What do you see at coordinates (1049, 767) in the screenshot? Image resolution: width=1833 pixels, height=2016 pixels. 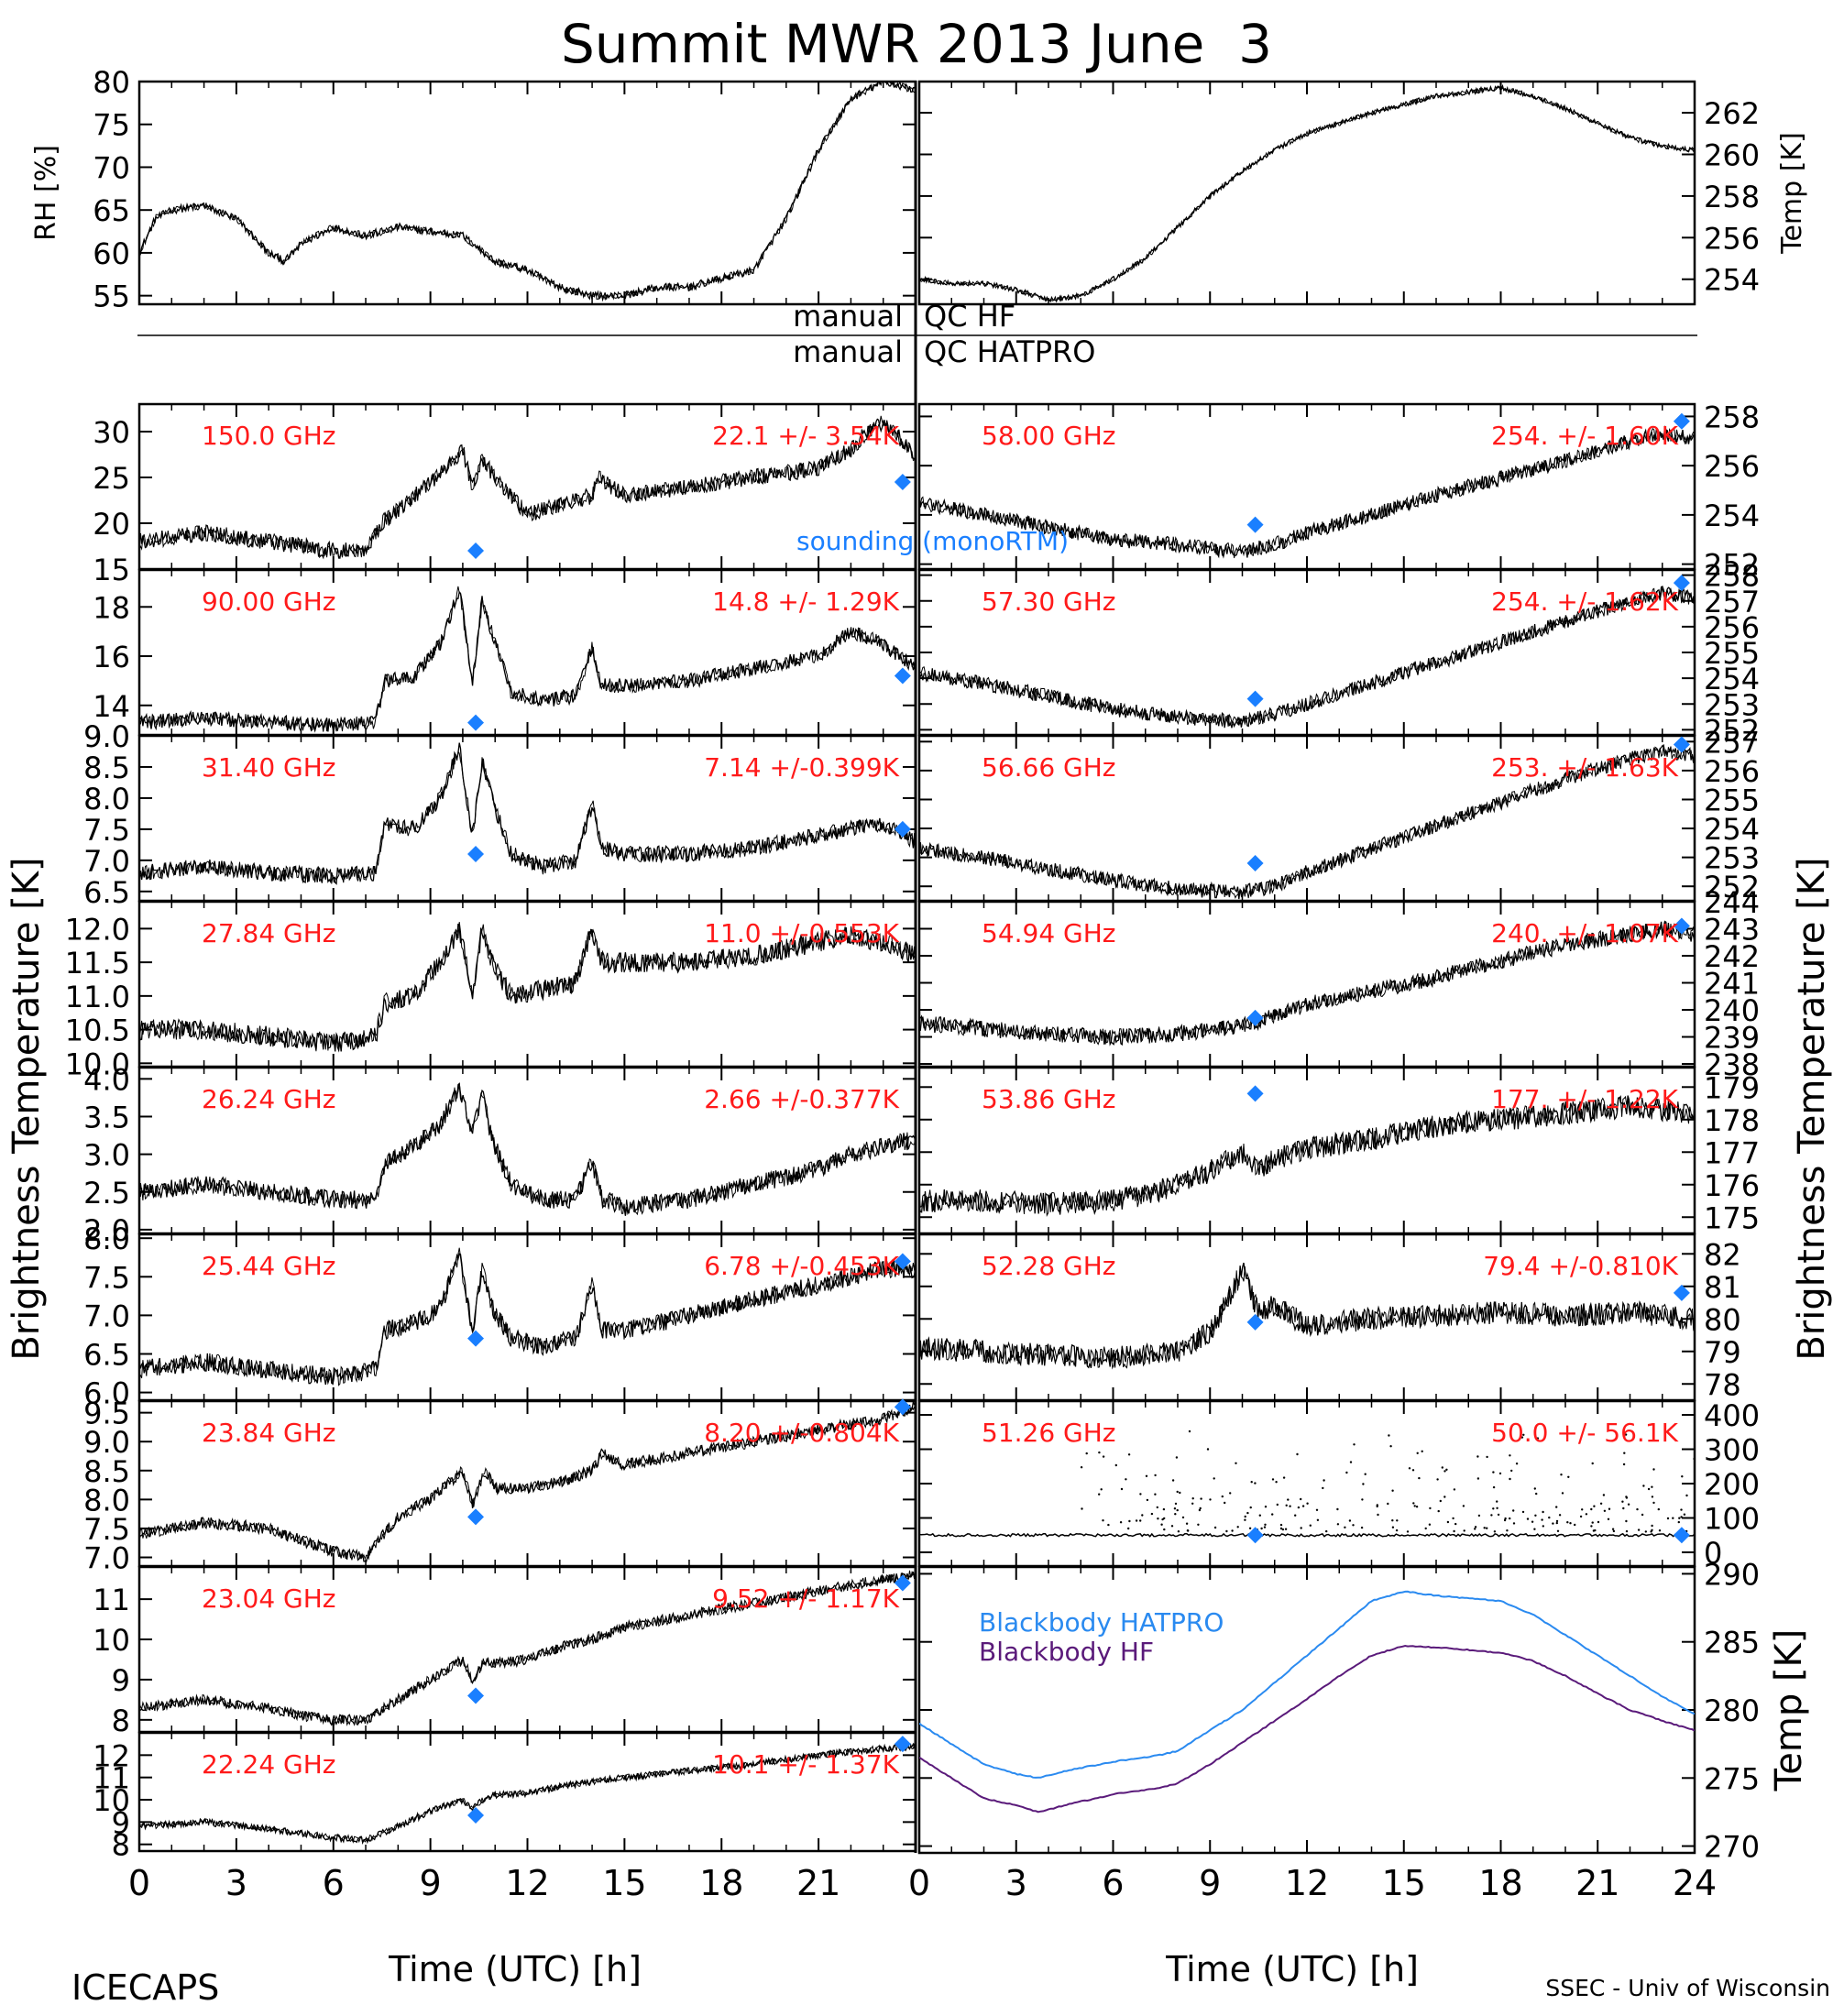 I see `ch-56-66-frequency-label: 56.66 GHz` at bounding box center [1049, 767].